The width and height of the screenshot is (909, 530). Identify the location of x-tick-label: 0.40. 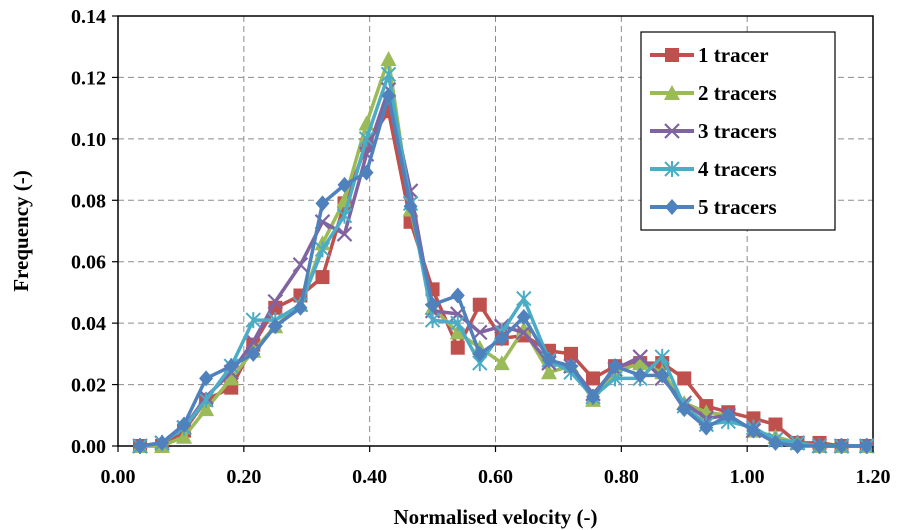
(369, 477).